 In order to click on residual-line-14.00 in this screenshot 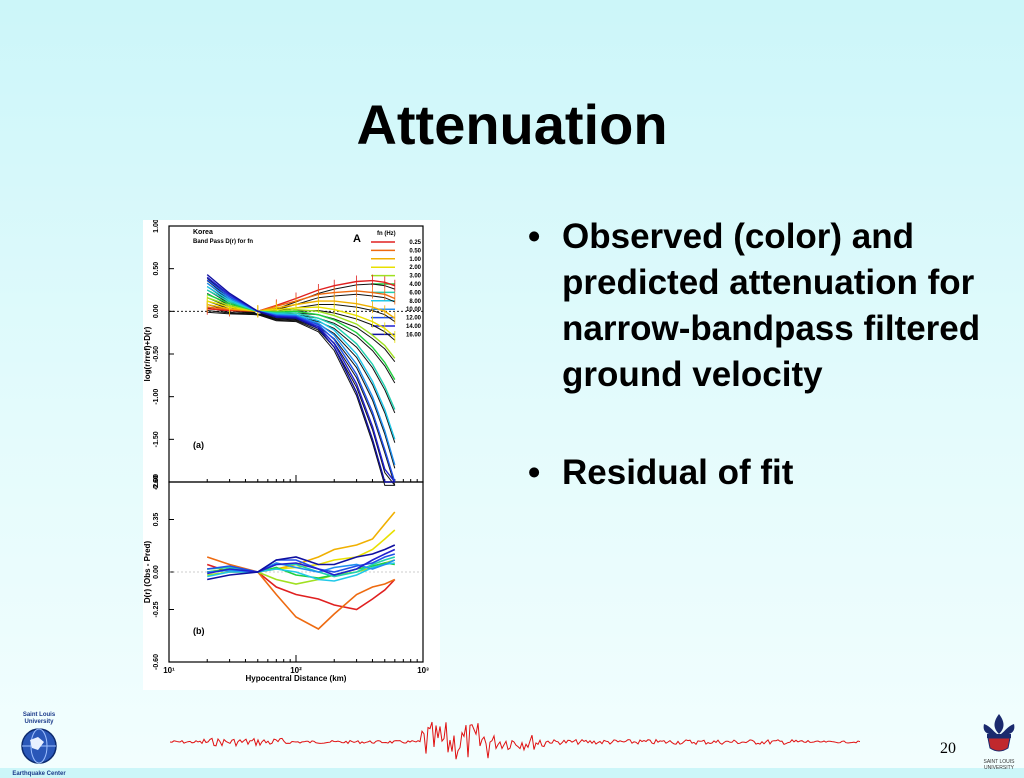, I will do `click(301, 562)`.